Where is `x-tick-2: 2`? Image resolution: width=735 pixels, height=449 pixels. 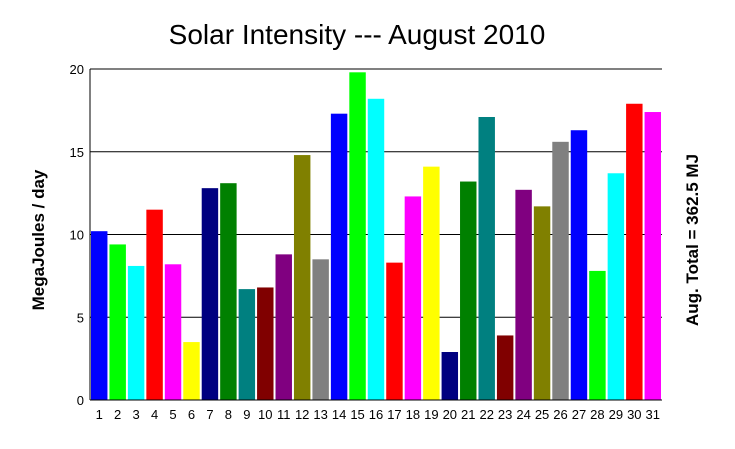
x-tick-2: 2 is located at coordinates (117, 414).